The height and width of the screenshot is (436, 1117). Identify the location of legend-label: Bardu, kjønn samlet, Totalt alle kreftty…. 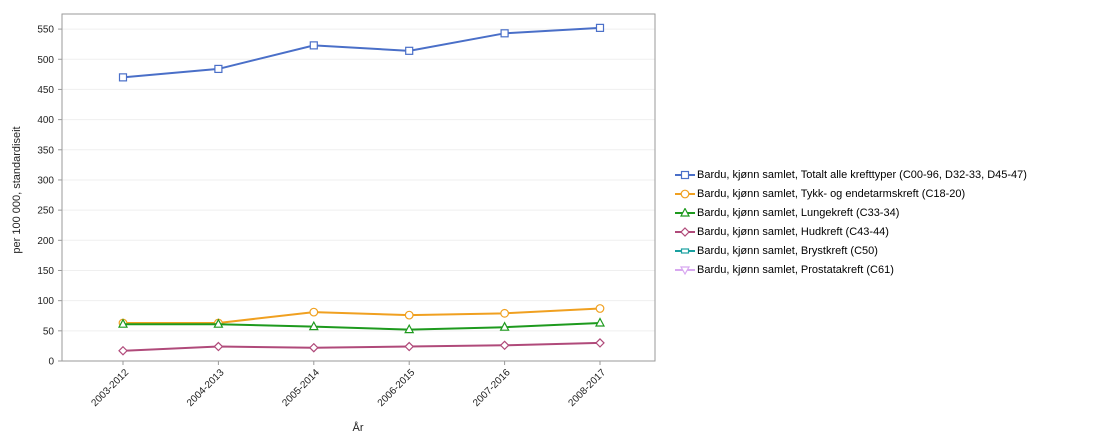
(862, 174).